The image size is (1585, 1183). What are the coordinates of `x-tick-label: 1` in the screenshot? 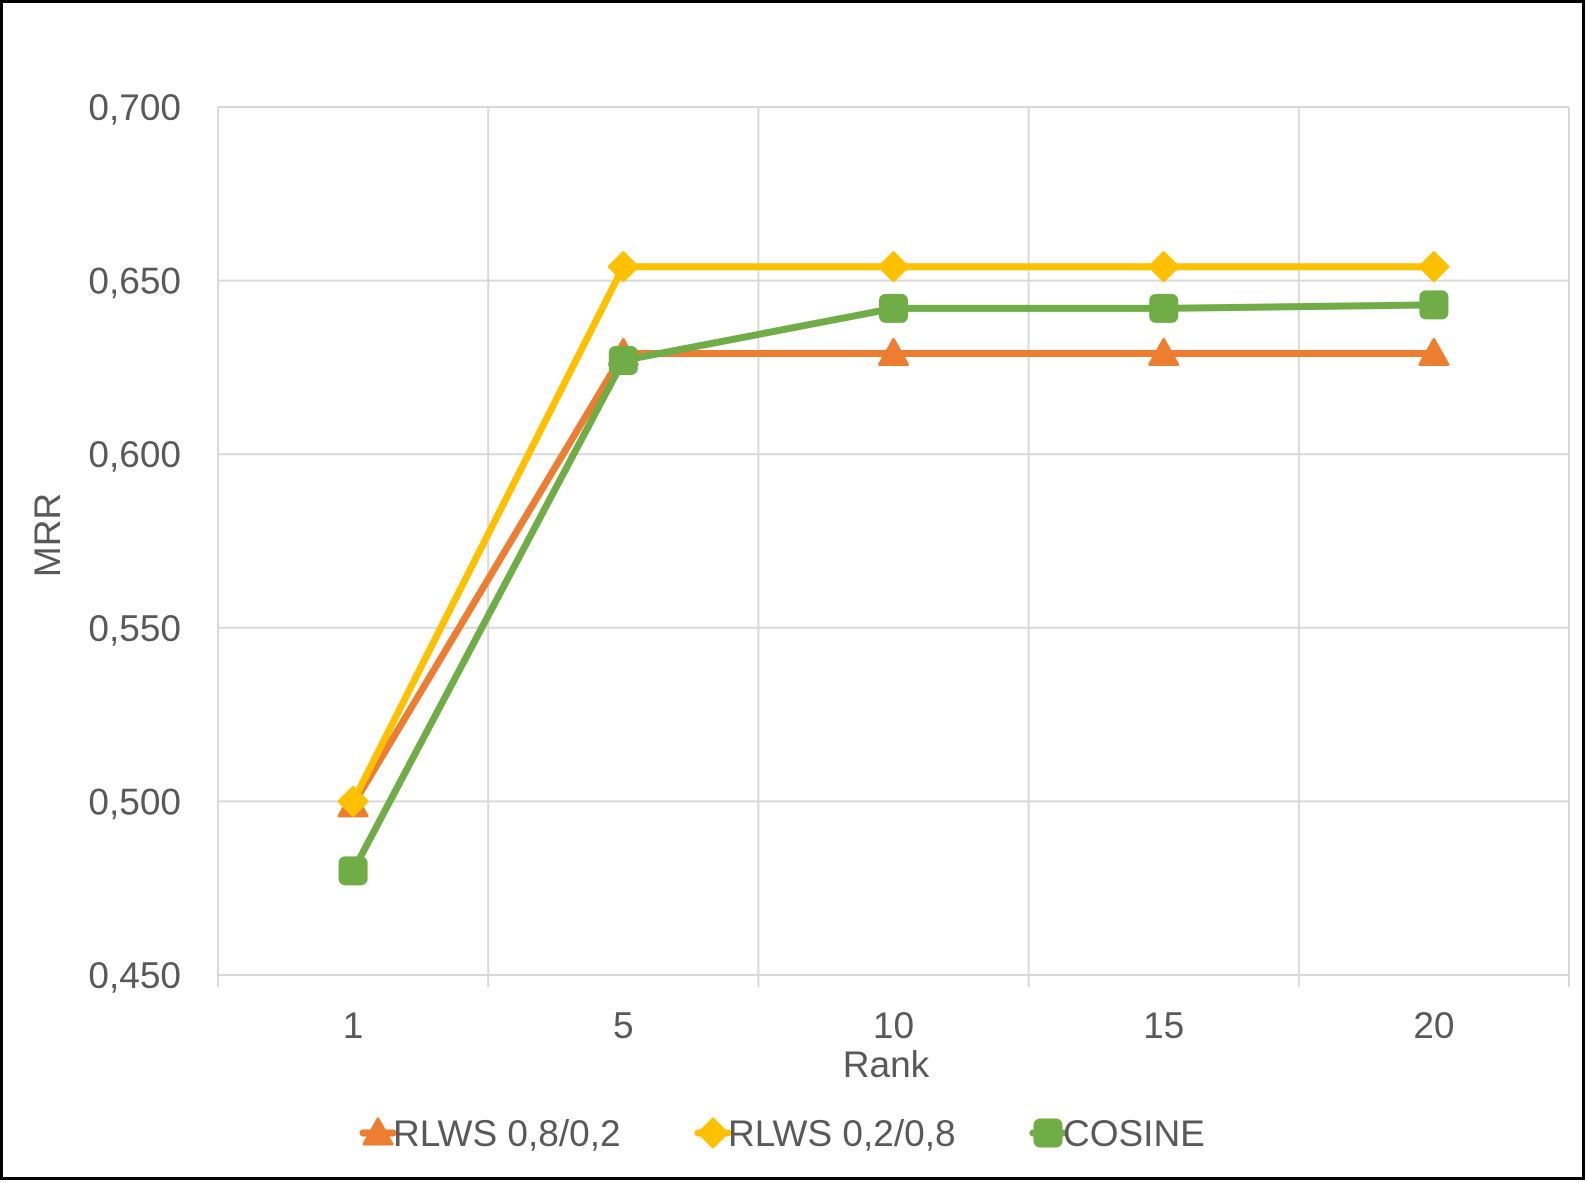 It's located at (353, 1025).